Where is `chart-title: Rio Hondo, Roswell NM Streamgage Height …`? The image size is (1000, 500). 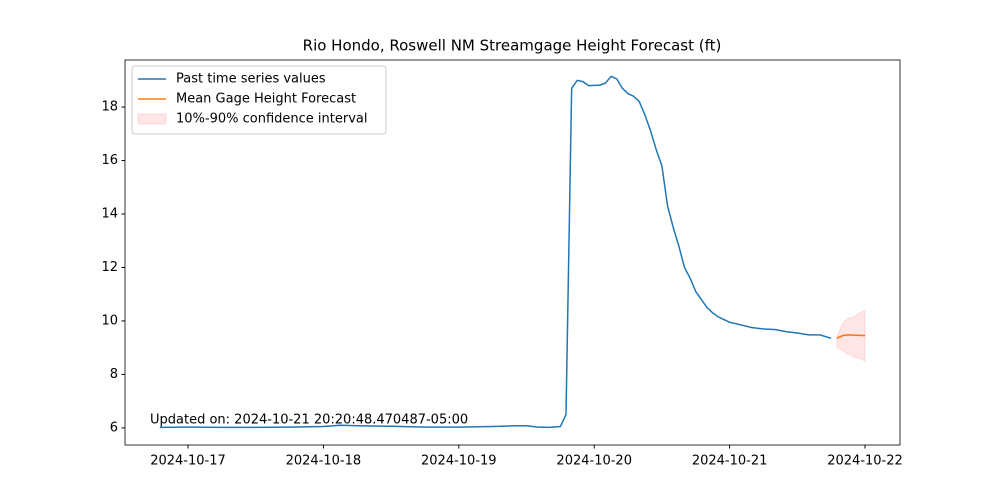 chart-title: Rio Hondo, Roswell NM Streamgage Height … is located at coordinates (512, 46).